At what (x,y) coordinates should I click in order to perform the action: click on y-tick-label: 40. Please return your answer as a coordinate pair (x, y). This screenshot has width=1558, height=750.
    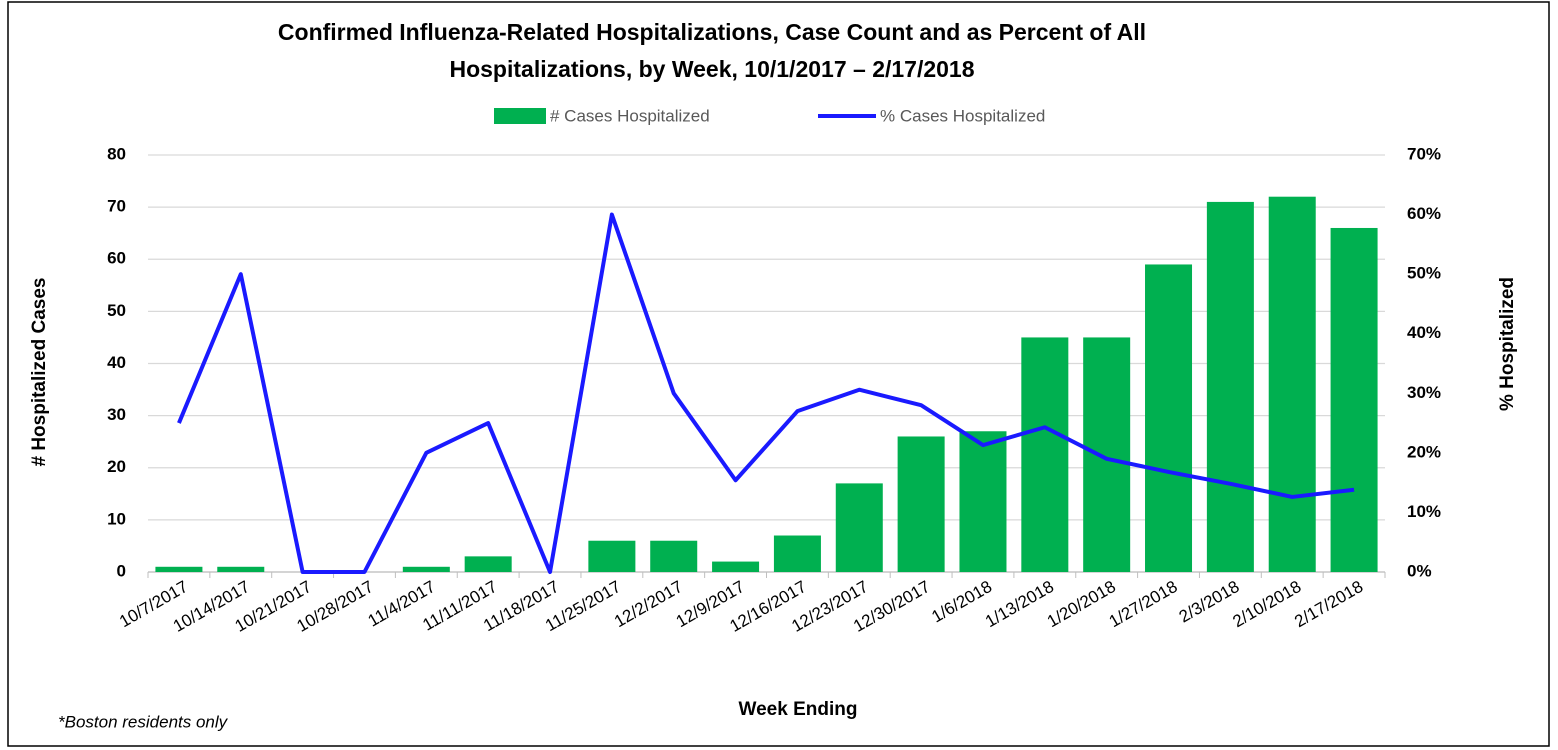
    Looking at the image, I should click on (116, 362).